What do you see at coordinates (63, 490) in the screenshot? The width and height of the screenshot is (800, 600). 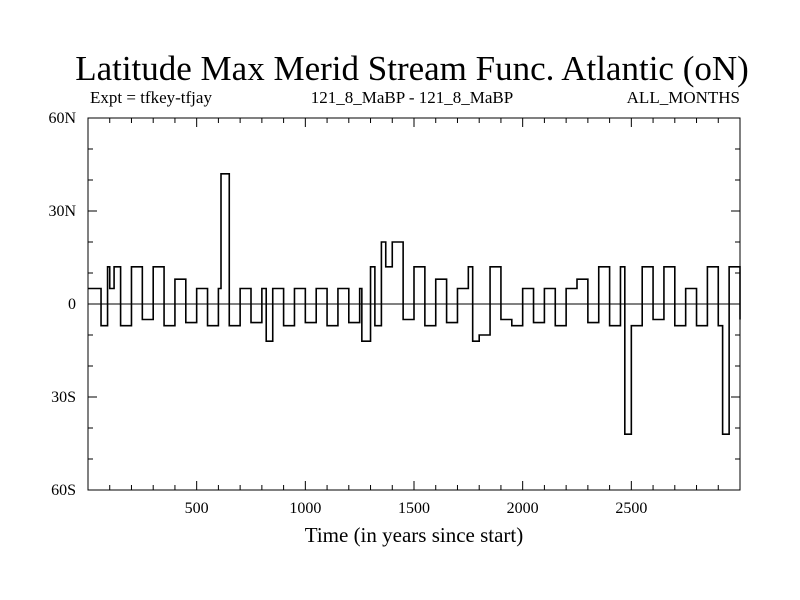 I see `y-tick-label: 60S` at bounding box center [63, 490].